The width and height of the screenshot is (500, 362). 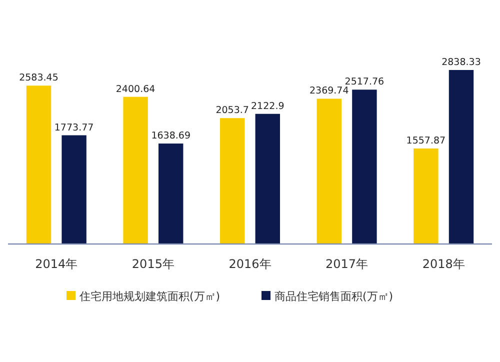 What do you see at coordinates (347, 264) in the screenshot?
I see `x-tick-label: 2017年` at bounding box center [347, 264].